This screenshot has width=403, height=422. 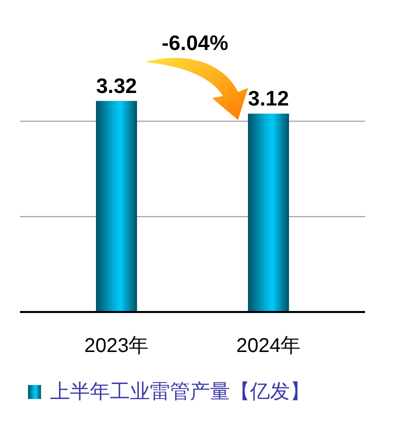 What do you see at coordinates (195, 43) in the screenshot?
I see `text: -6.04%` at bounding box center [195, 43].